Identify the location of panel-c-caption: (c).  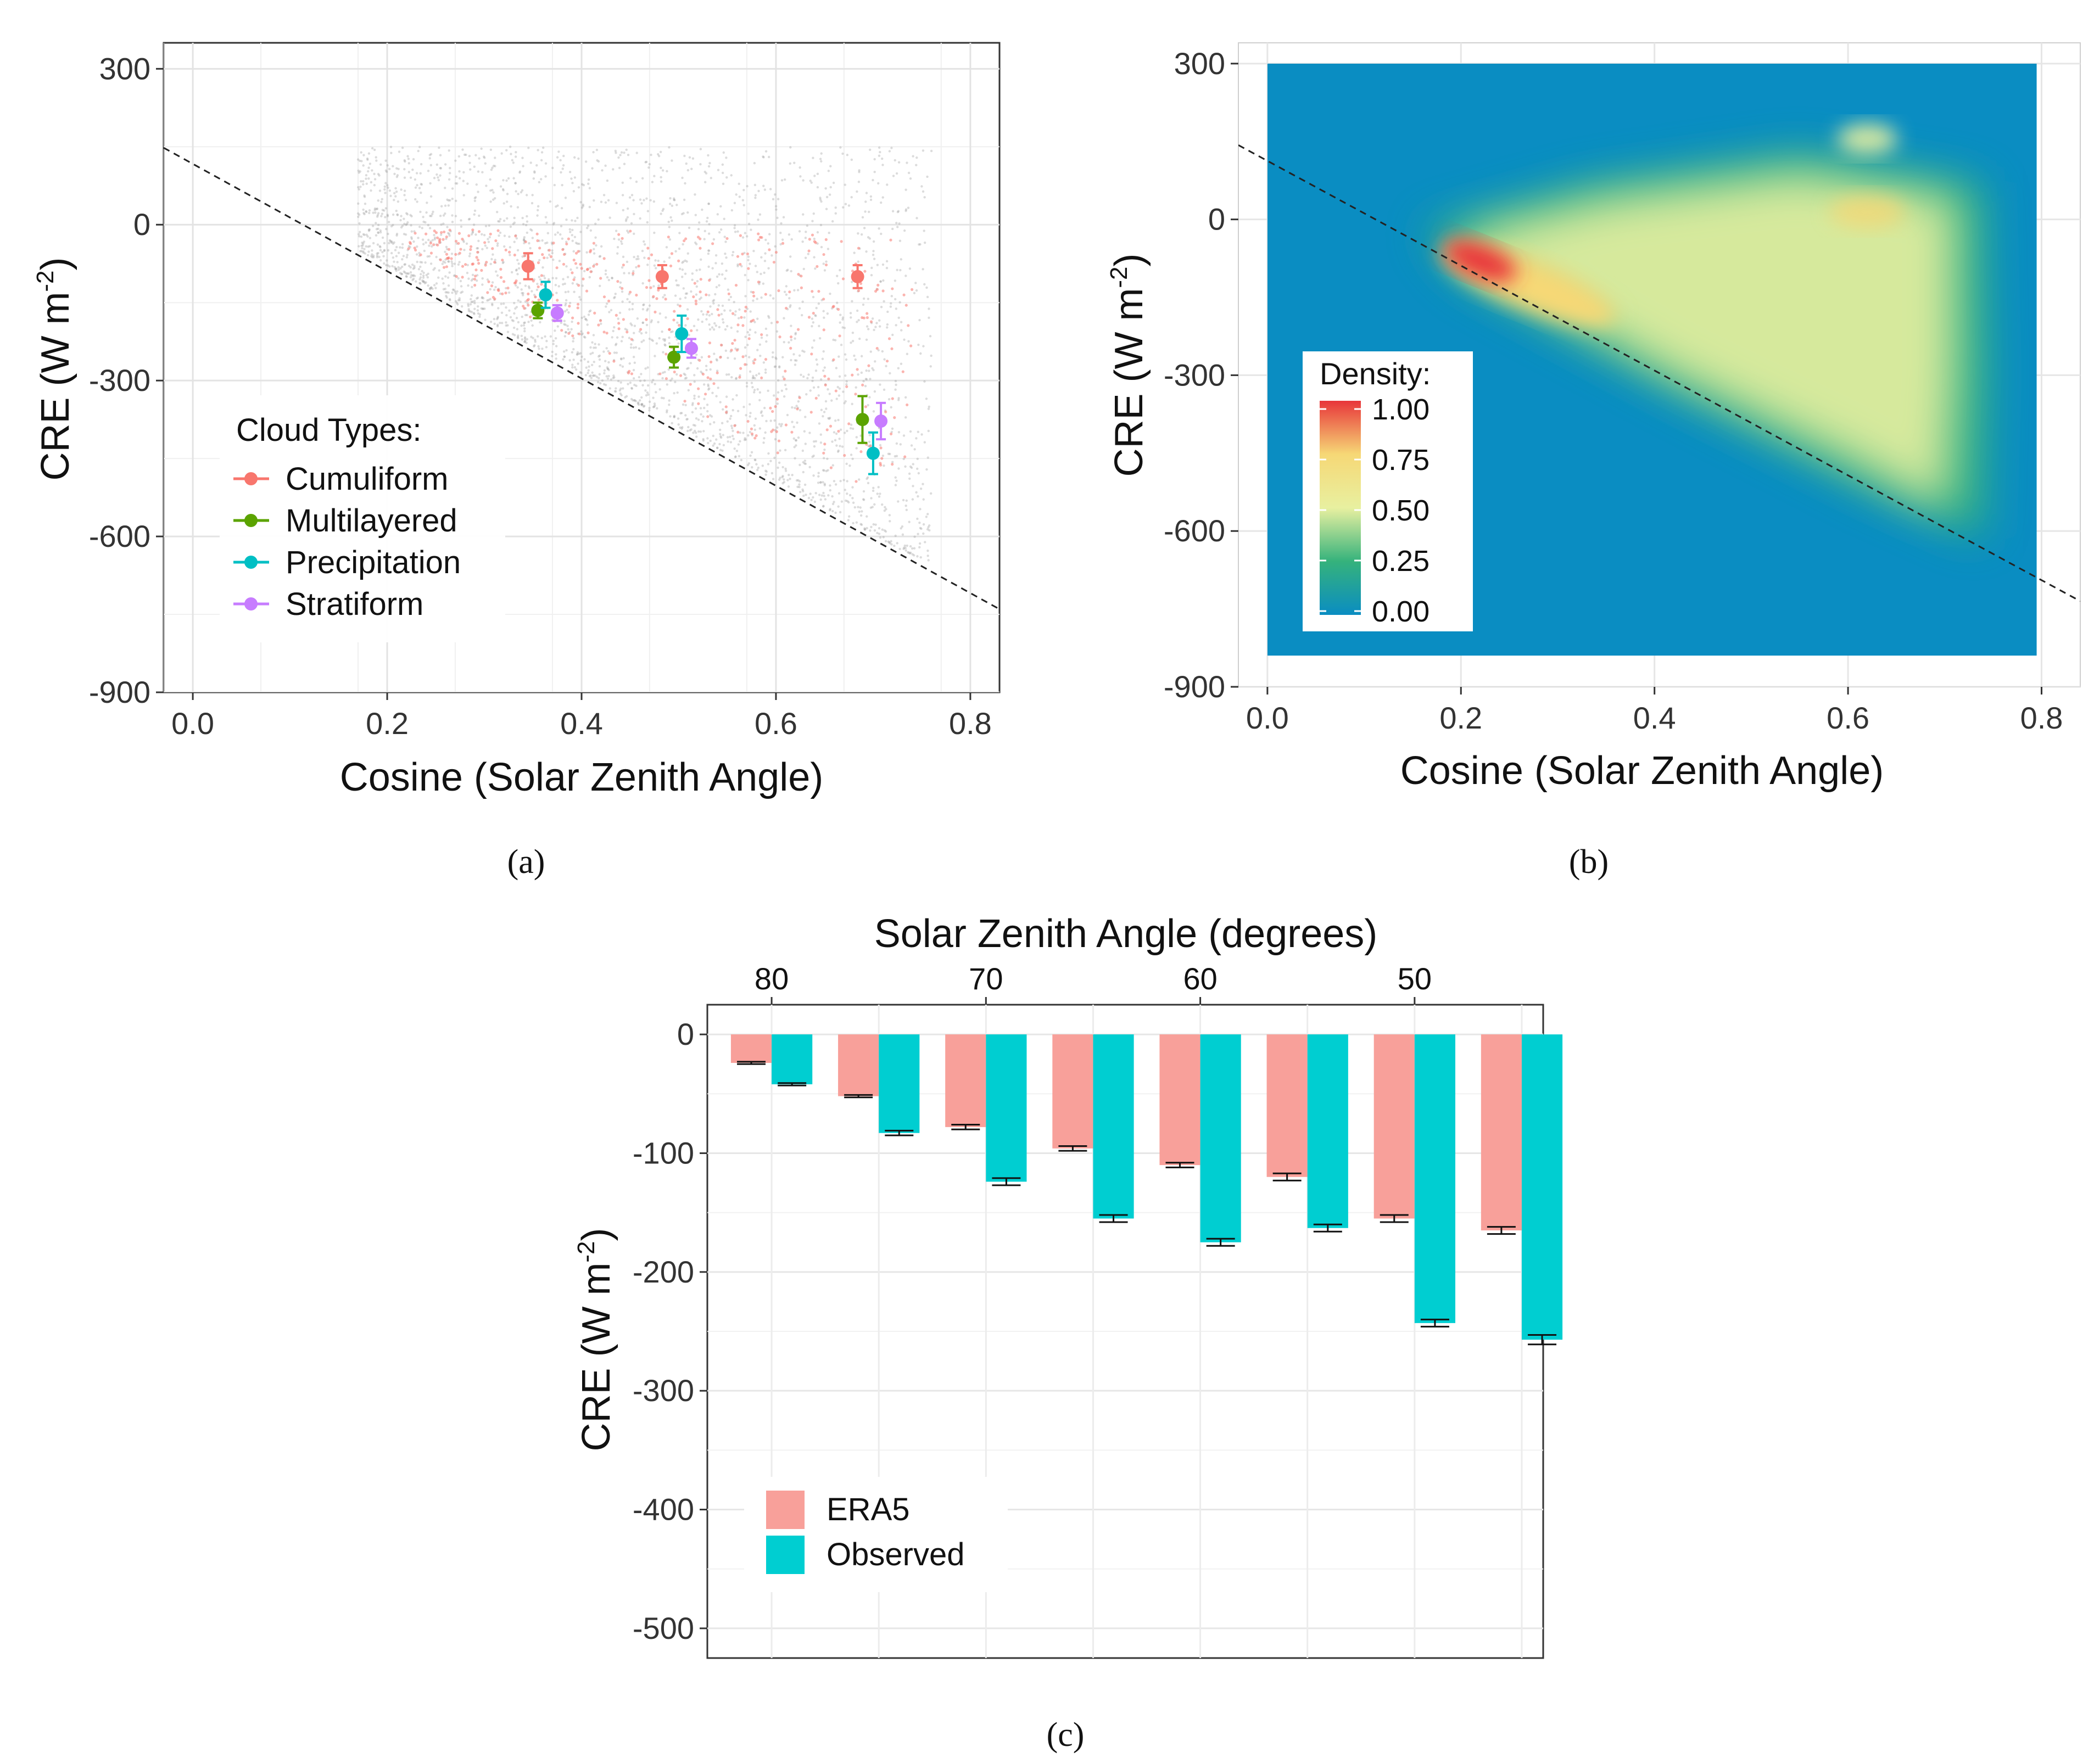
(1066, 1735).